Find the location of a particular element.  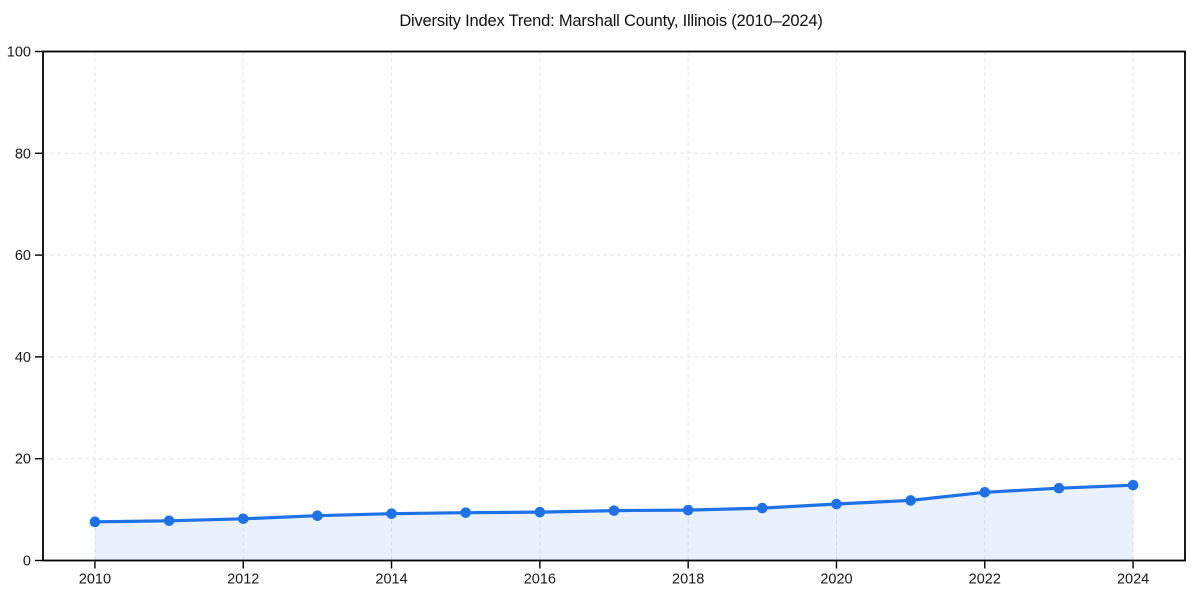

y-tick-label: 0 is located at coordinates (27, 562).